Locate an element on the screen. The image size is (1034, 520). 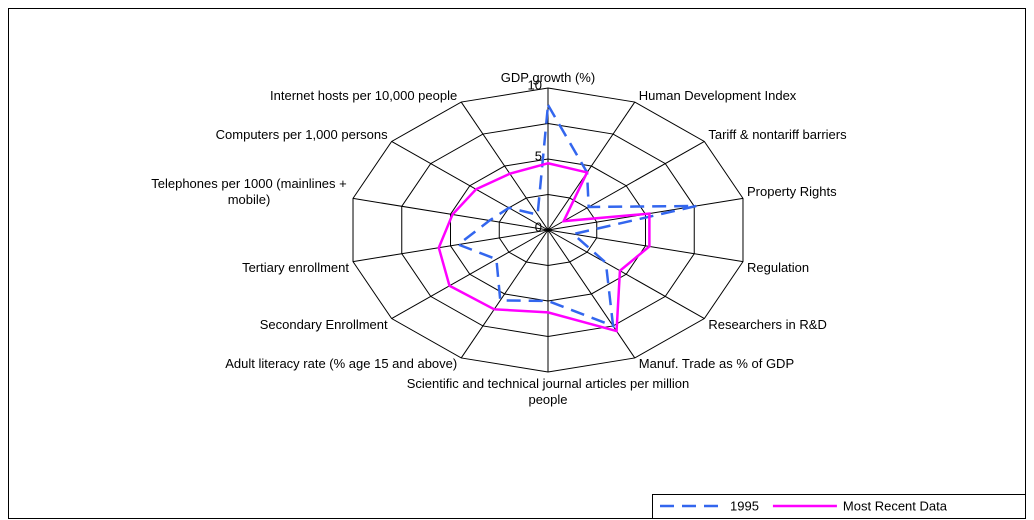
category-label: Human Development Index is located at coordinates (717, 96).